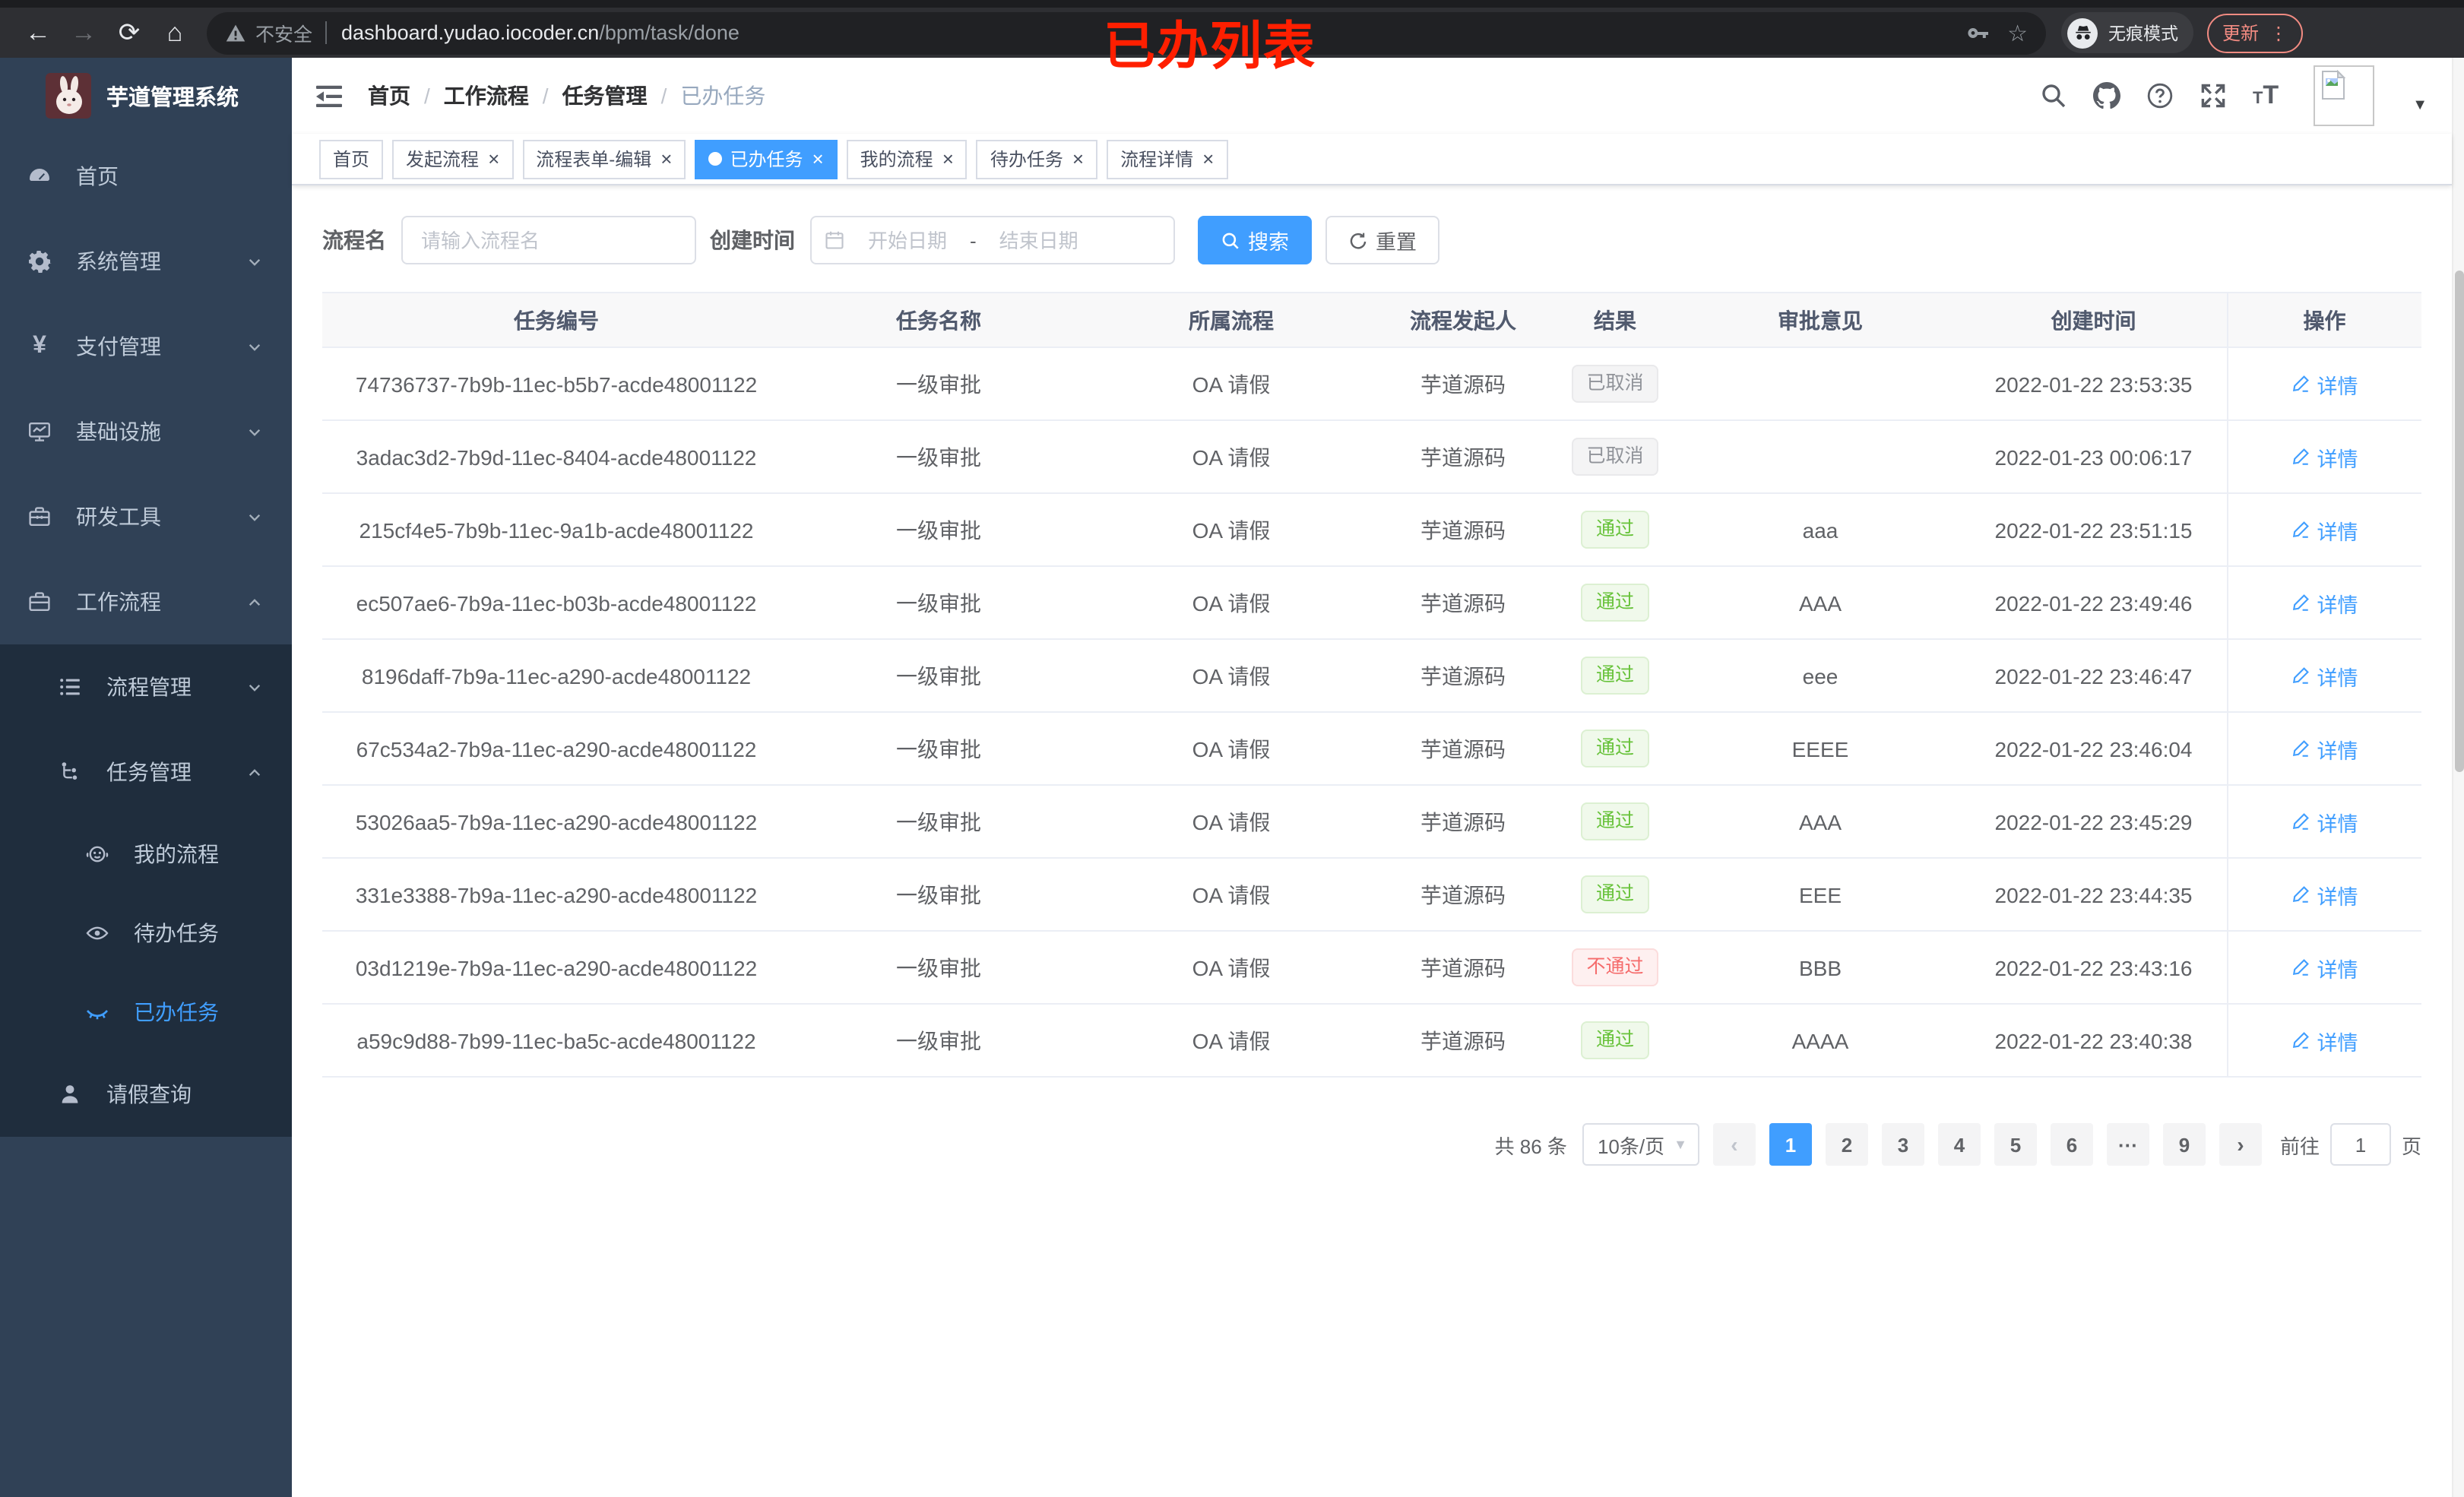 The height and width of the screenshot is (1497, 2464). Describe the element at coordinates (1977, 33) in the screenshot. I see `password-key-icon` at that location.